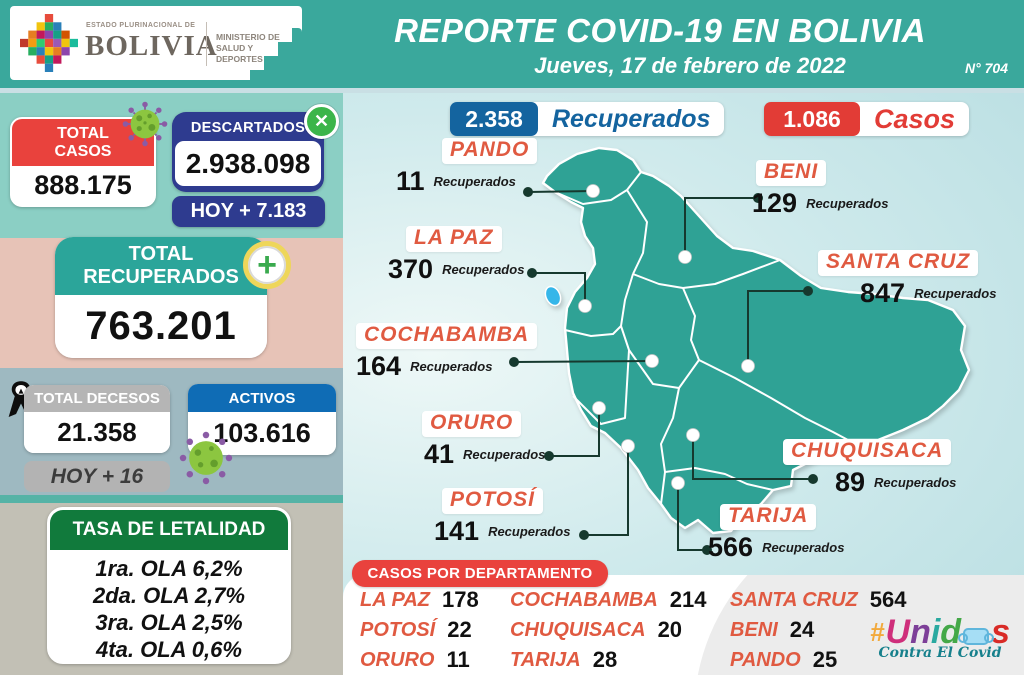  What do you see at coordinates (169, 649) in the screenshot?
I see `lethality-wave-4: 4ta. OLA 0,6%` at bounding box center [169, 649].